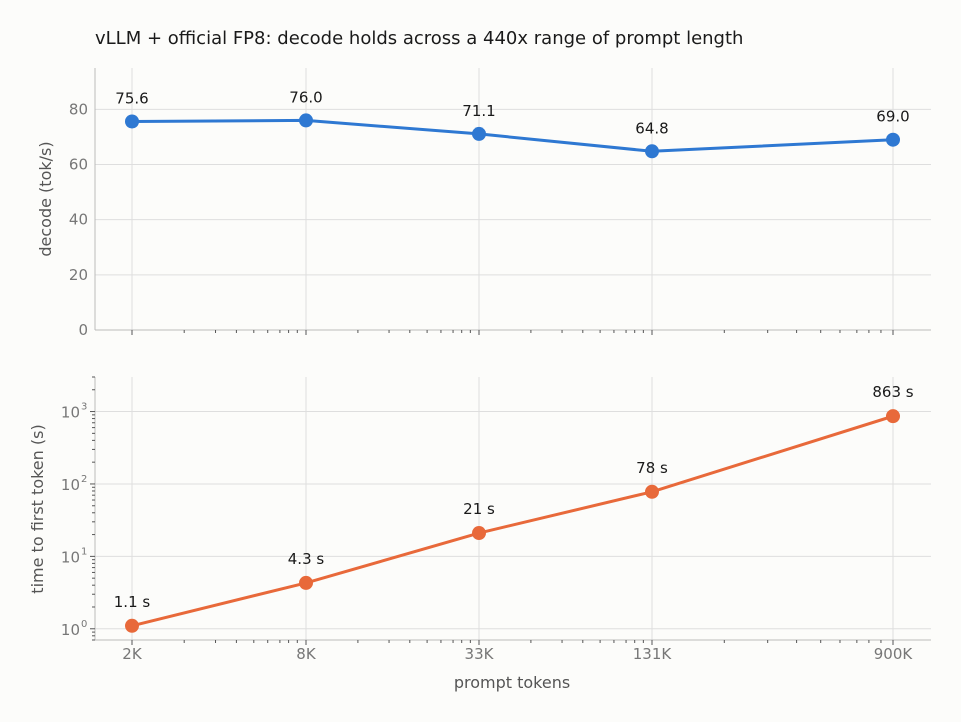 The height and width of the screenshot is (722, 961). What do you see at coordinates (45, 198) in the screenshot?
I see `decode-y-axis-label: decode (tok/s)` at bounding box center [45, 198].